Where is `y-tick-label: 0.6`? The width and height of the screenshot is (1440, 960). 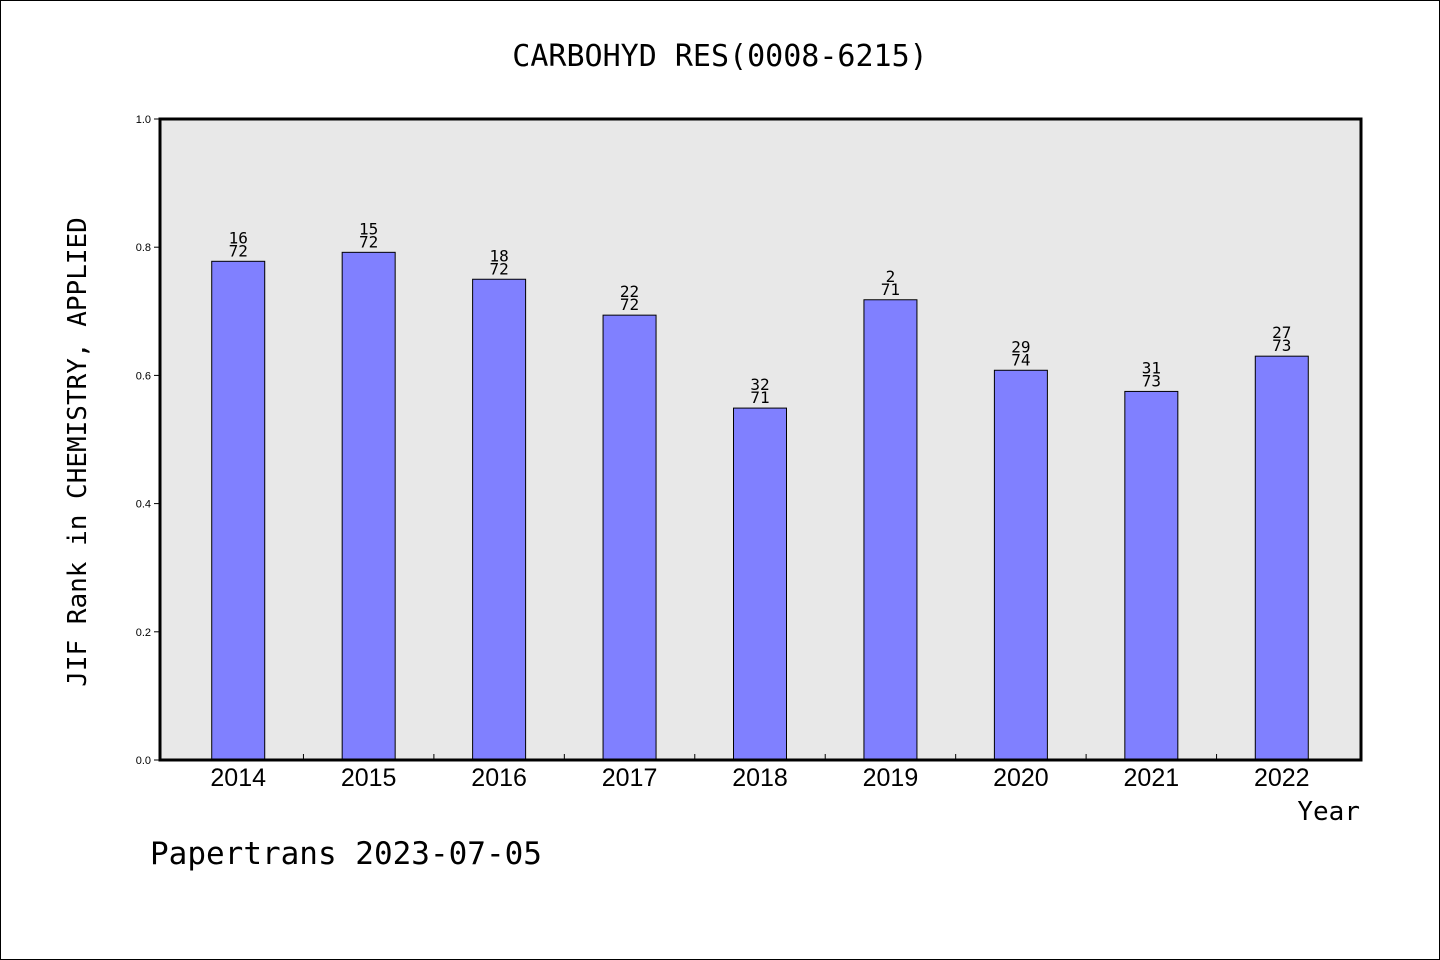
y-tick-label: 0.6 is located at coordinates (143, 376).